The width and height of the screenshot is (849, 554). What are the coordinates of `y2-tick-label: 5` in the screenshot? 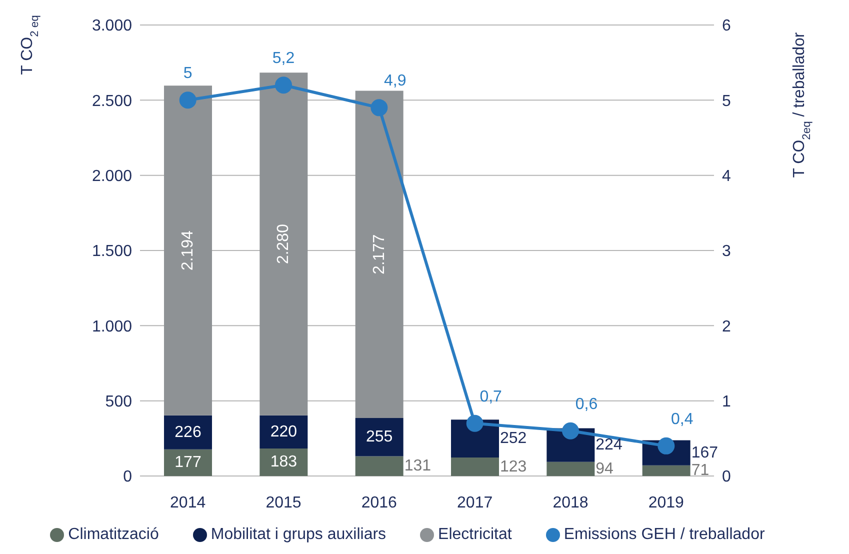 It's located at (726, 101).